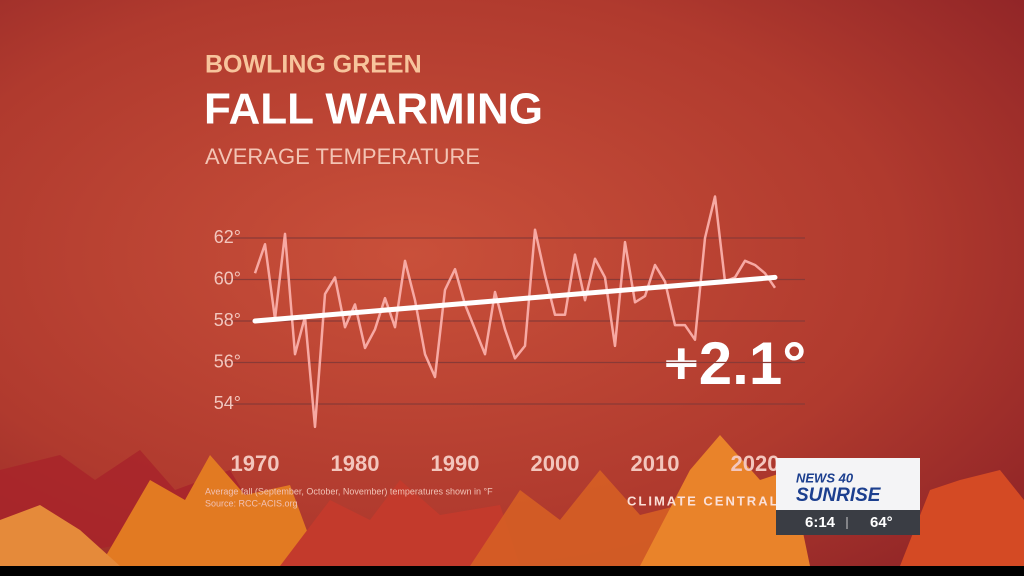  I want to click on y-tick-label: 56°, so click(227, 361).